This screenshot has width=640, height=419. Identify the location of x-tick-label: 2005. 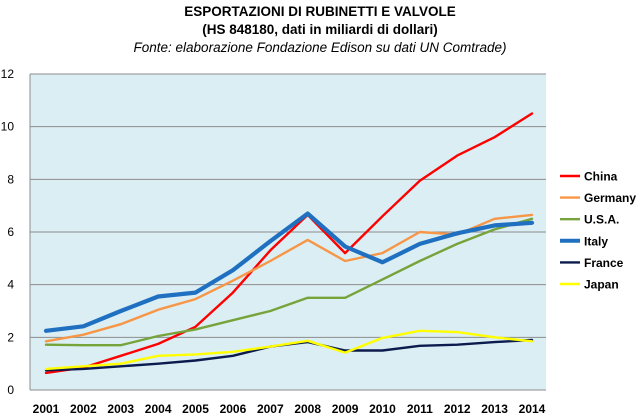
(195, 409).